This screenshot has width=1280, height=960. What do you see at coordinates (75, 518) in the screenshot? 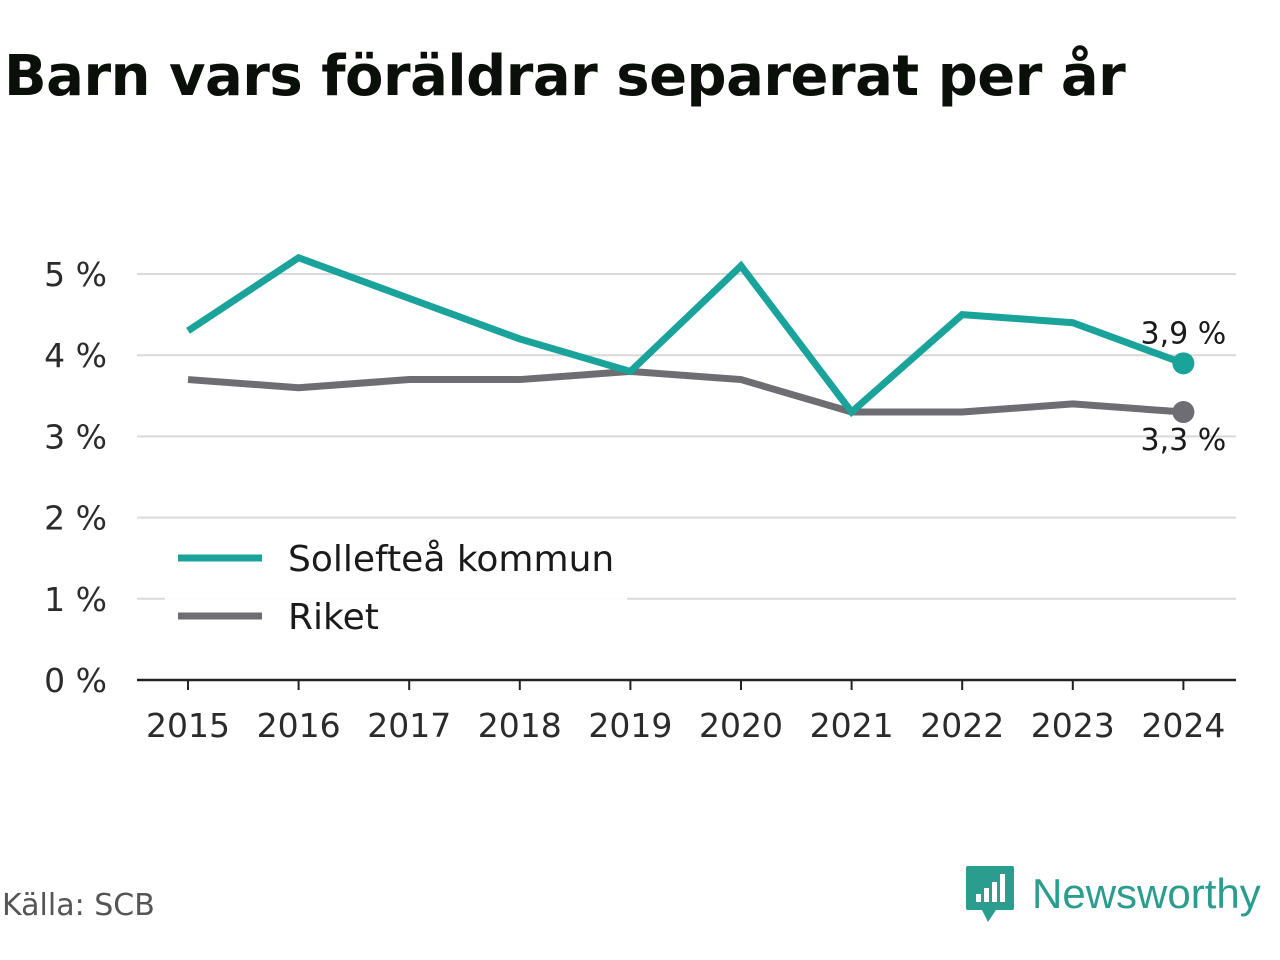
I see `y-tick-label: 2 %` at bounding box center [75, 518].